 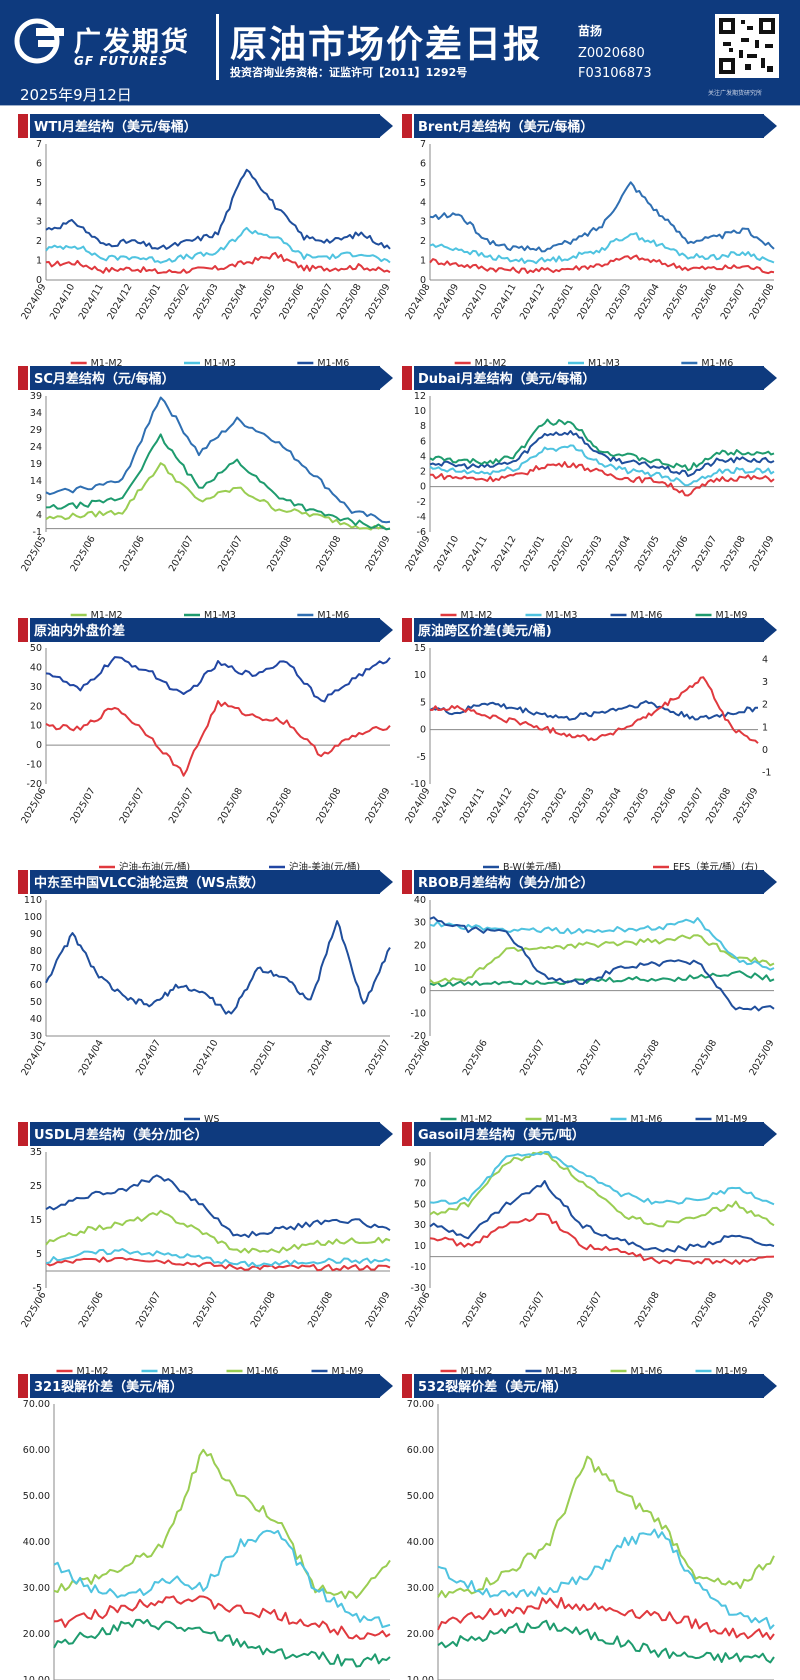 I want to click on chart-title: 321裂解价差（美元/桶）, so click(x=108, y=1387).